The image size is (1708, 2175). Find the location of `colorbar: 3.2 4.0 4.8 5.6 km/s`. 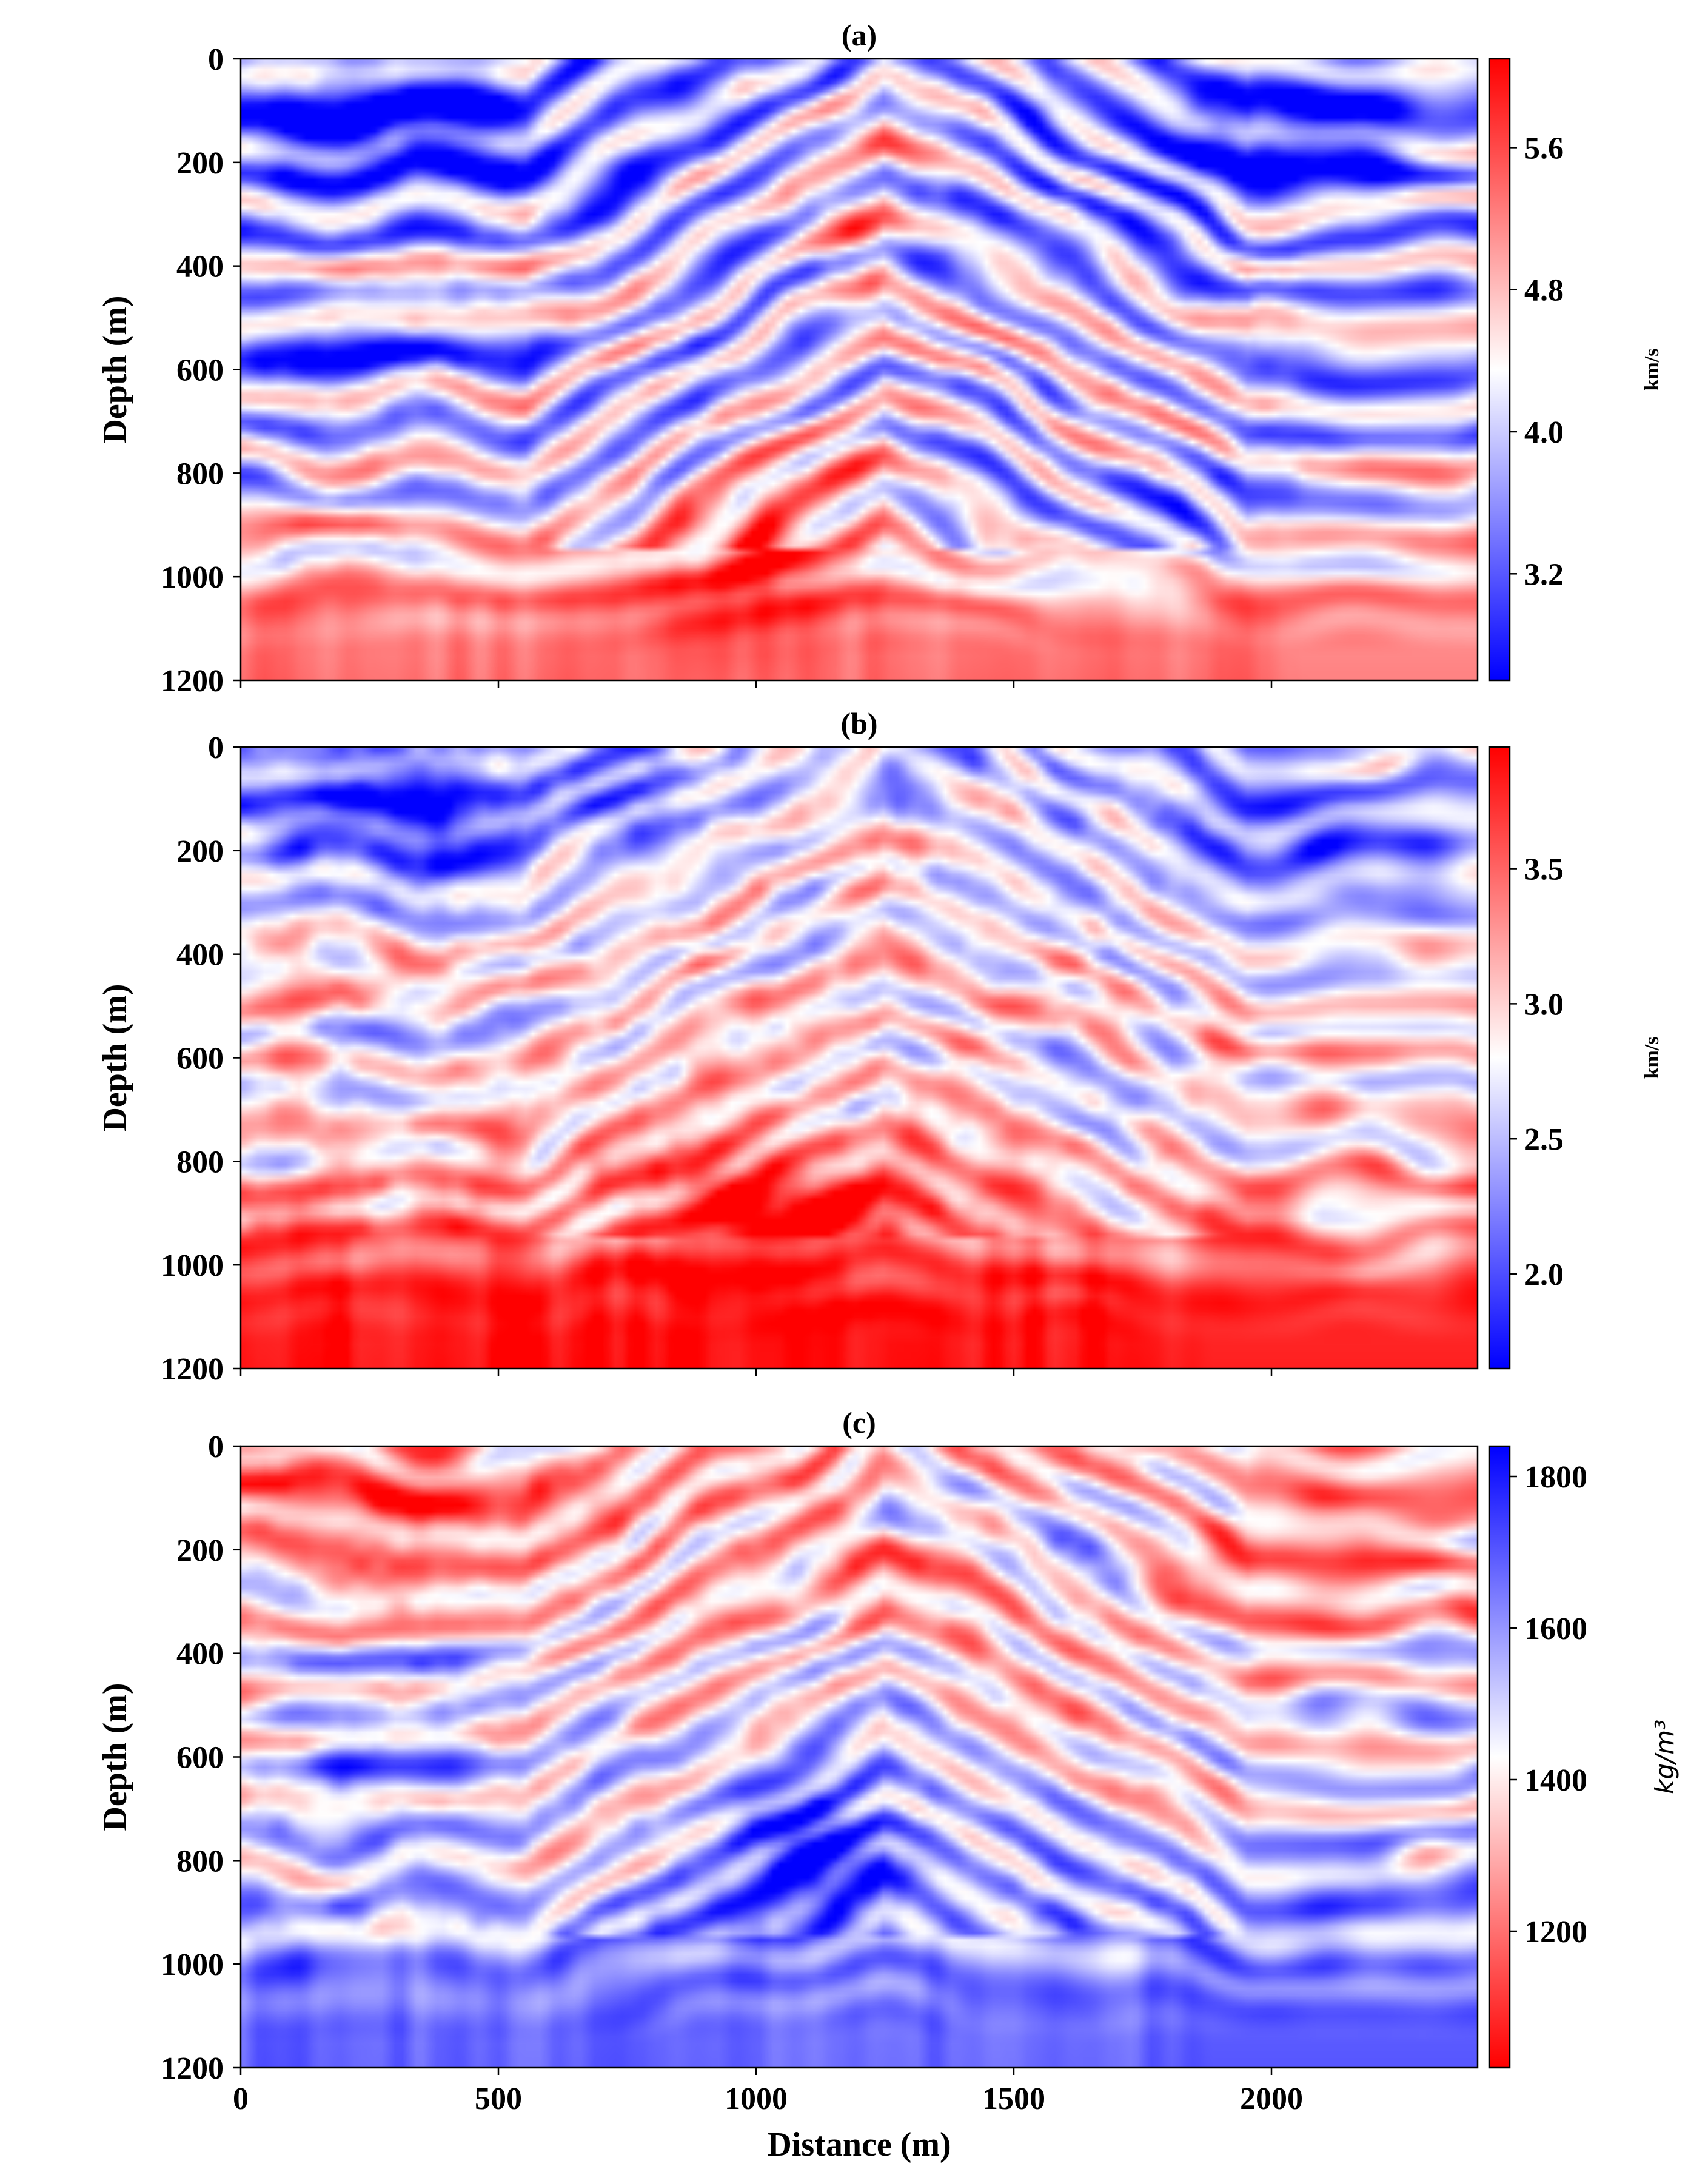

colorbar: 3.2 4.0 4.8 5.6 km/s is located at coordinates (1576, 370).